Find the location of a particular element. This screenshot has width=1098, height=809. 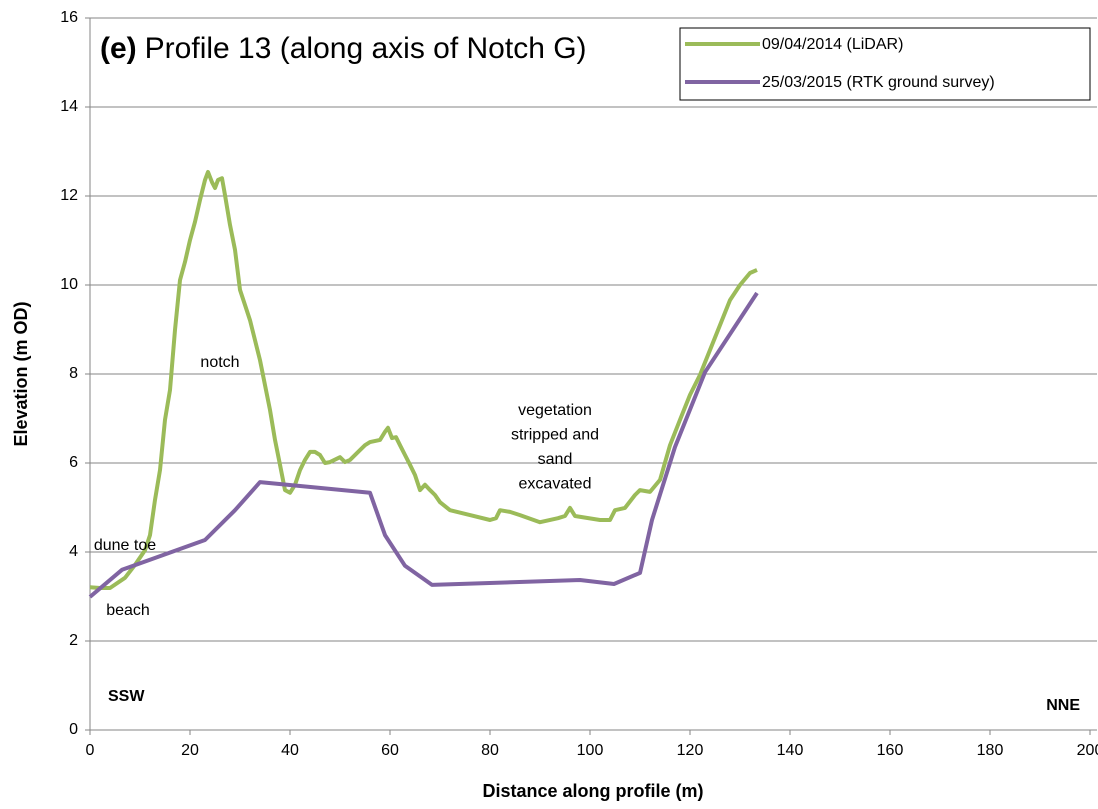

chart-title: (e) Profile 13 (along axis of Notch G) is located at coordinates (343, 48).